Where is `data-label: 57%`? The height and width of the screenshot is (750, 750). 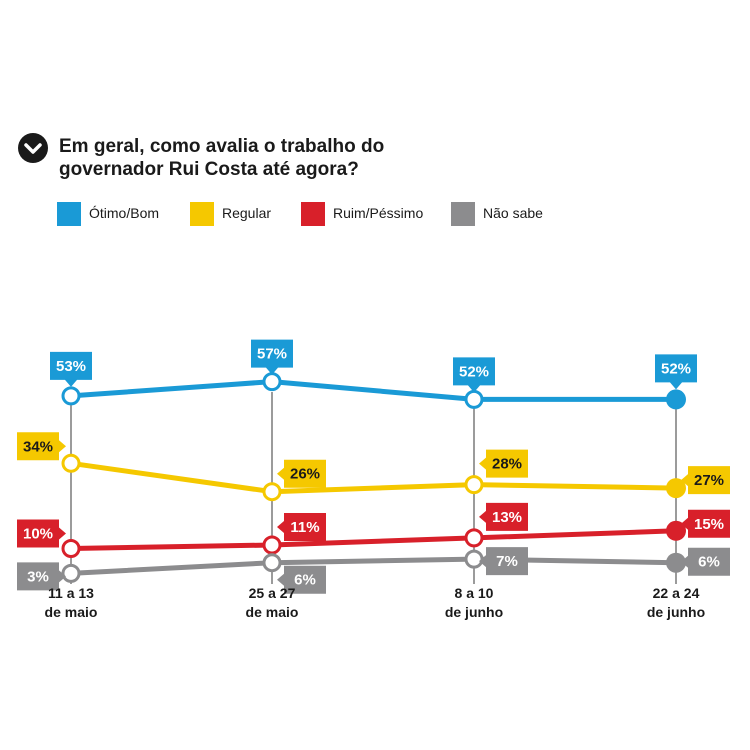
data-label: 57% is located at coordinates (272, 354).